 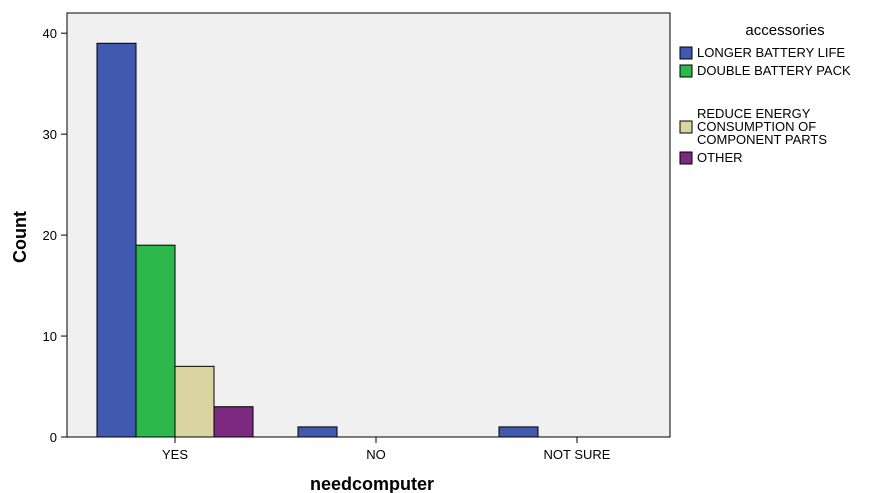 I want to click on x-tick-label: NOT SURE, so click(x=577, y=454).